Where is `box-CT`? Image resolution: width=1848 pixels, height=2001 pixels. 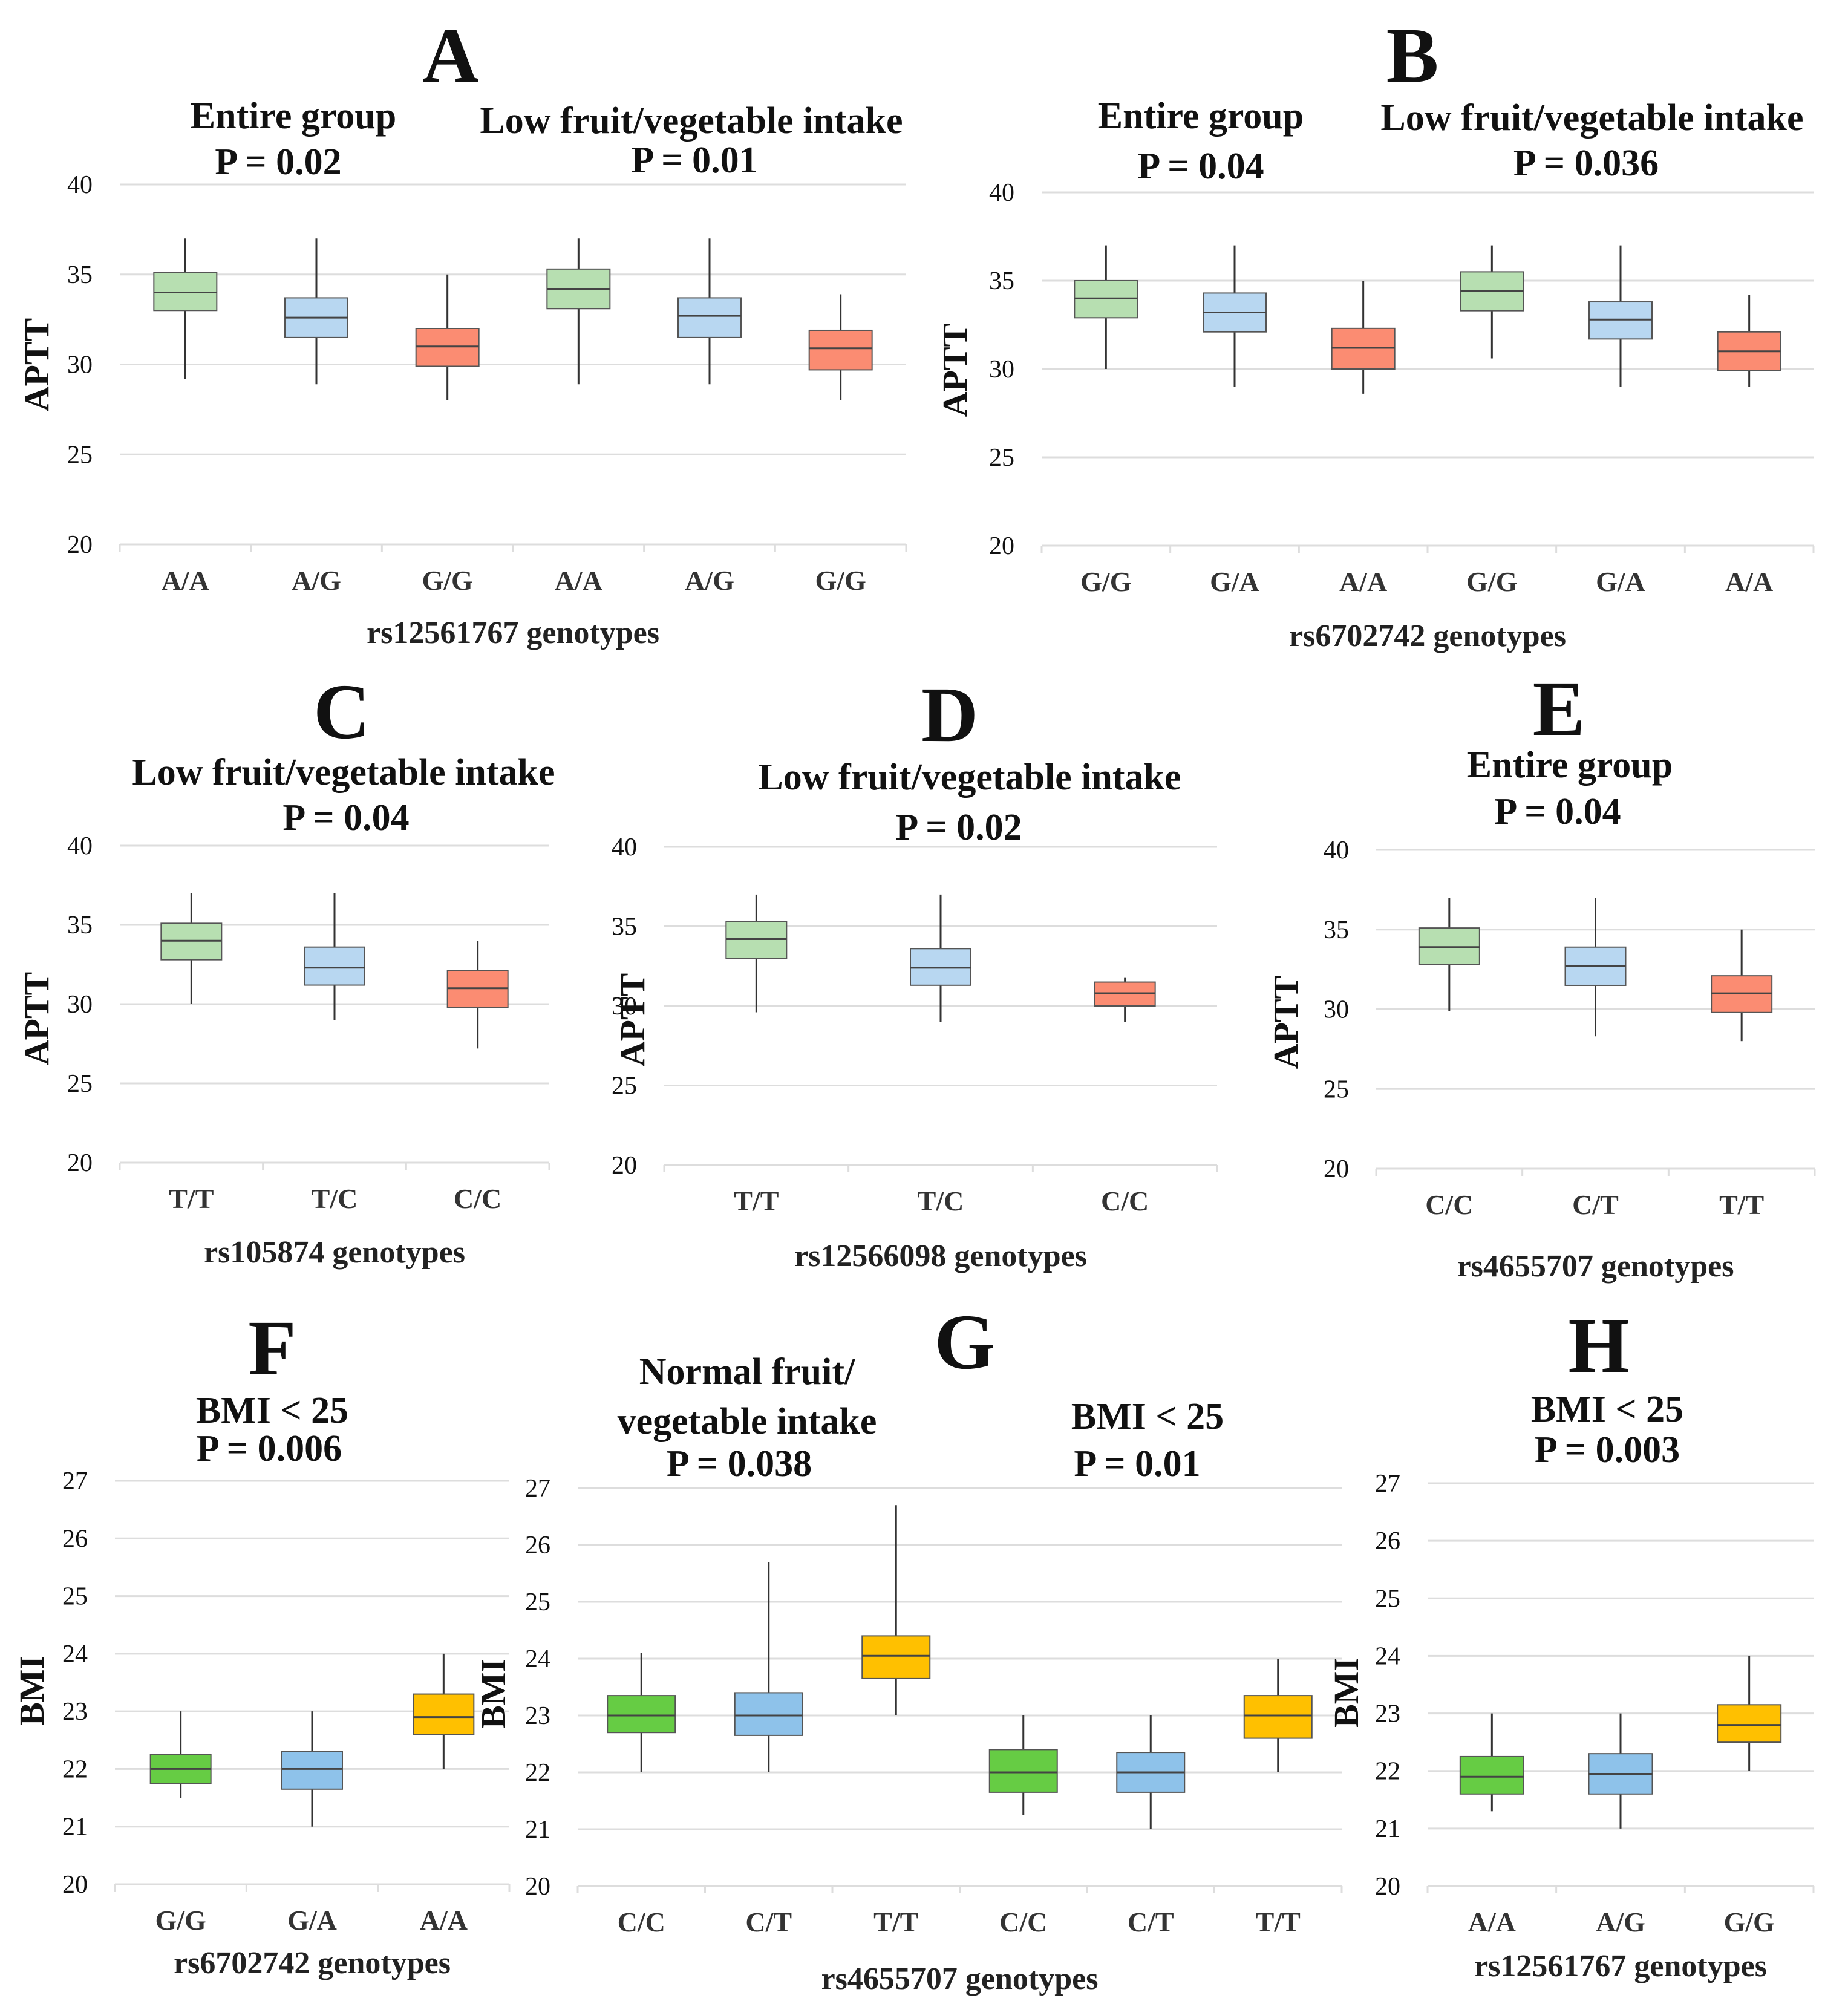 box-CT is located at coordinates (768, 1714).